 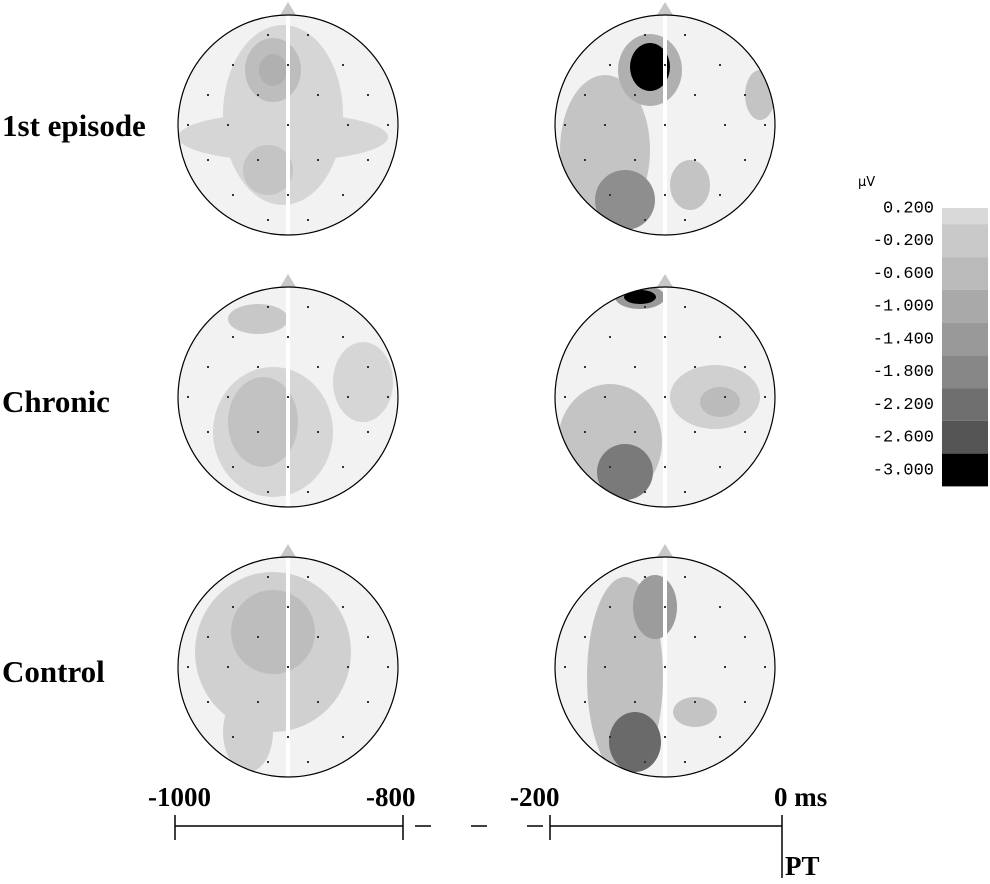 What do you see at coordinates (903, 470) in the screenshot?
I see `colorbar-tick-label: -3.000` at bounding box center [903, 470].